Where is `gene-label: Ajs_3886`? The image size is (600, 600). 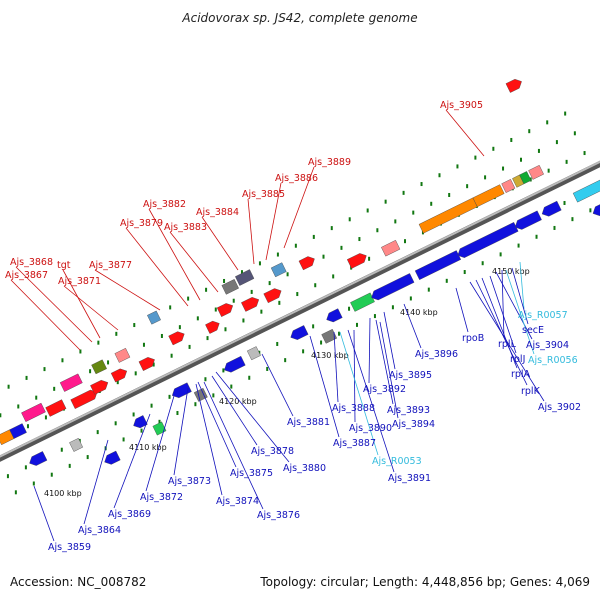
gene-label: Ajs_3886 is located at coordinates (296, 178).